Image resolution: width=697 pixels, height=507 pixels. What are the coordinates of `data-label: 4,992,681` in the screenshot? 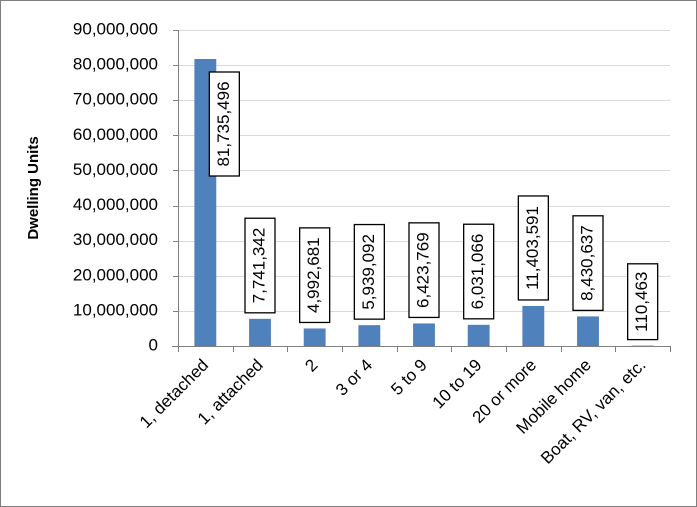 It's located at (313, 275).